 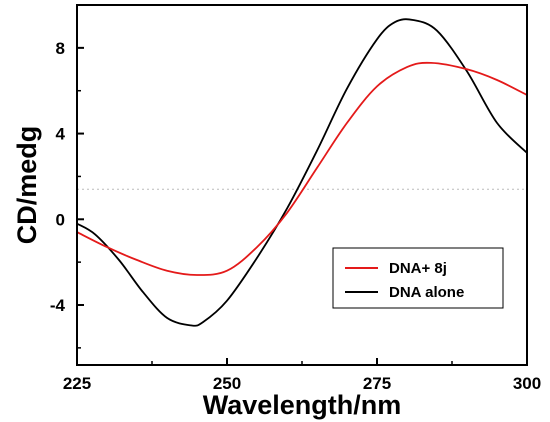 I want to click on legend-label-dna-8j: DNA+ 8j, so click(x=418, y=268).